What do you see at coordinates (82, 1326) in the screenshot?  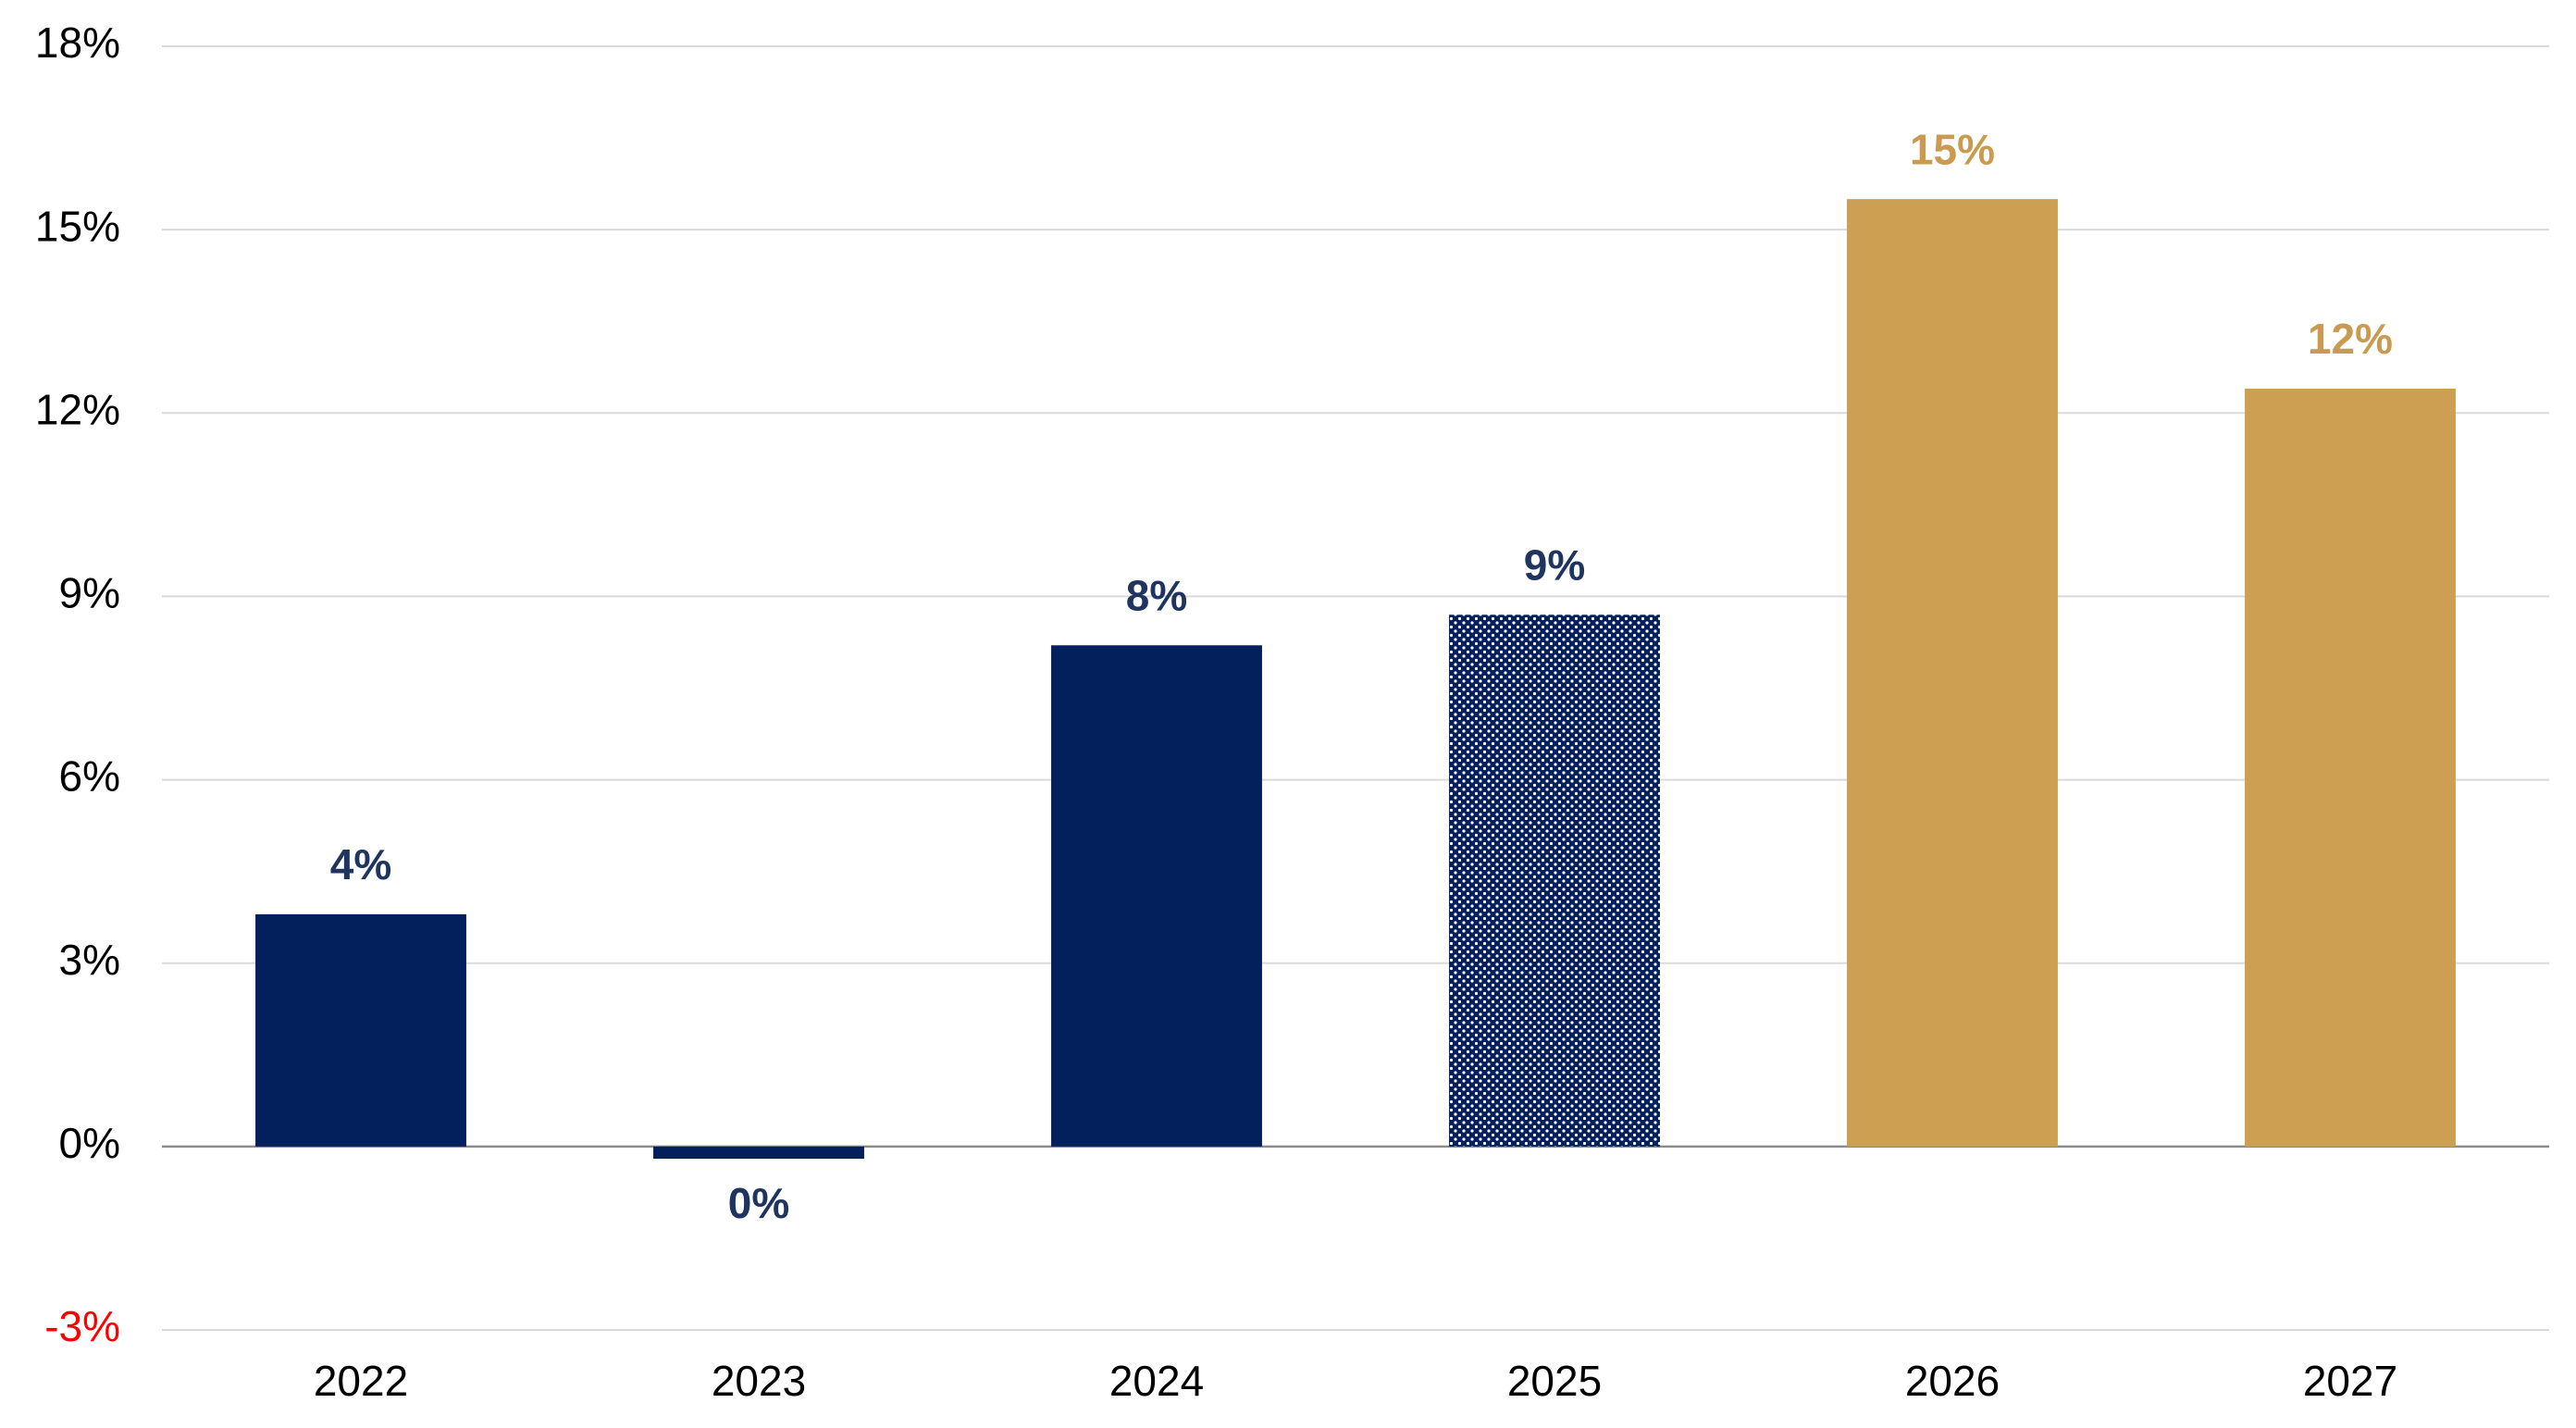 I see `y-tick-label: -3%` at bounding box center [82, 1326].